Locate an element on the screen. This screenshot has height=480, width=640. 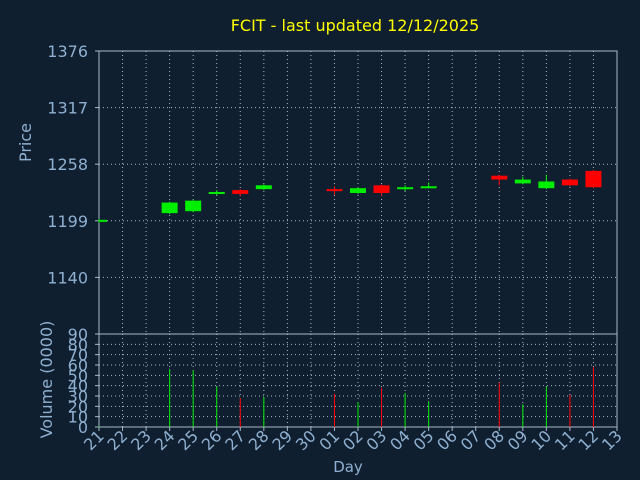
volume-tick-label: 80 is located at coordinates (78, 344).